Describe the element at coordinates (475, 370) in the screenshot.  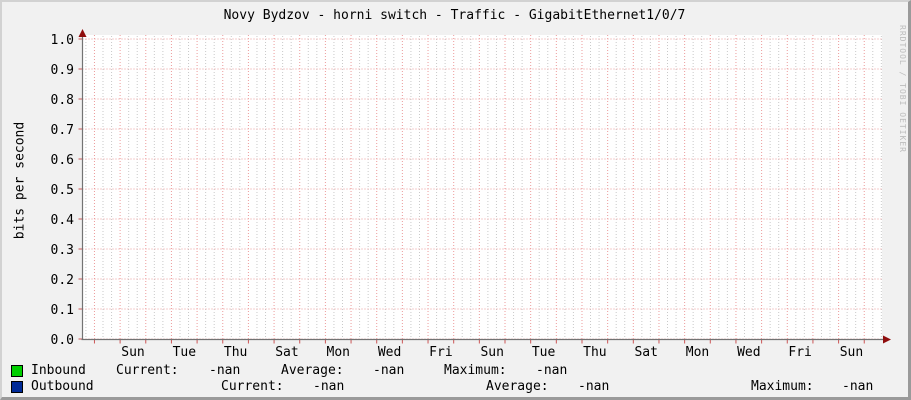
I see `inbound-maximum-label: Maximum:` at that location.